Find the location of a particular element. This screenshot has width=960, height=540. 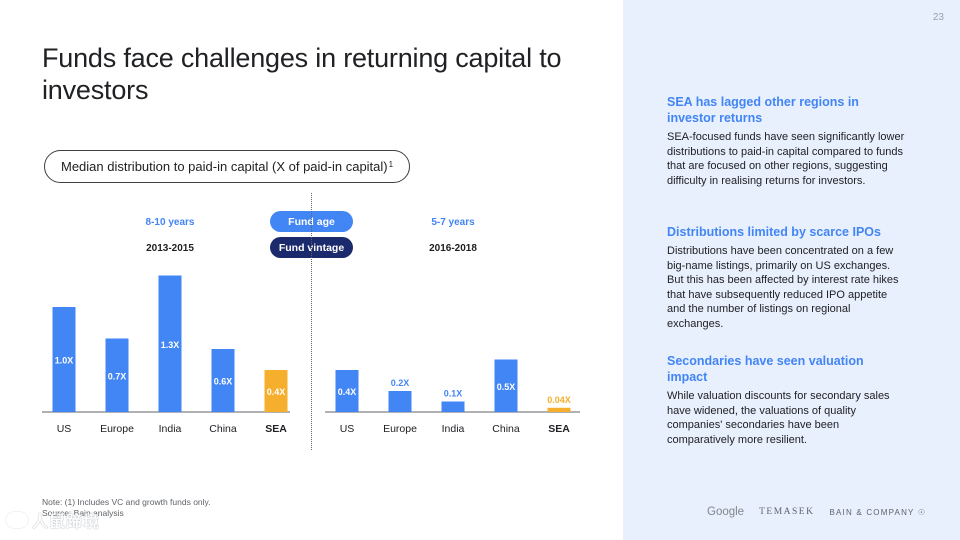

data-label: 0.2X is located at coordinates (400, 383).